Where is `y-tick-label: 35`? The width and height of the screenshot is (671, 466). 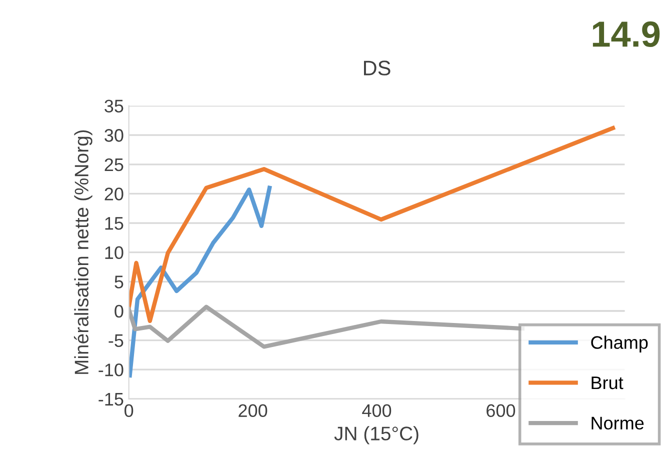
y-tick-label: 35 is located at coordinates (114, 106).